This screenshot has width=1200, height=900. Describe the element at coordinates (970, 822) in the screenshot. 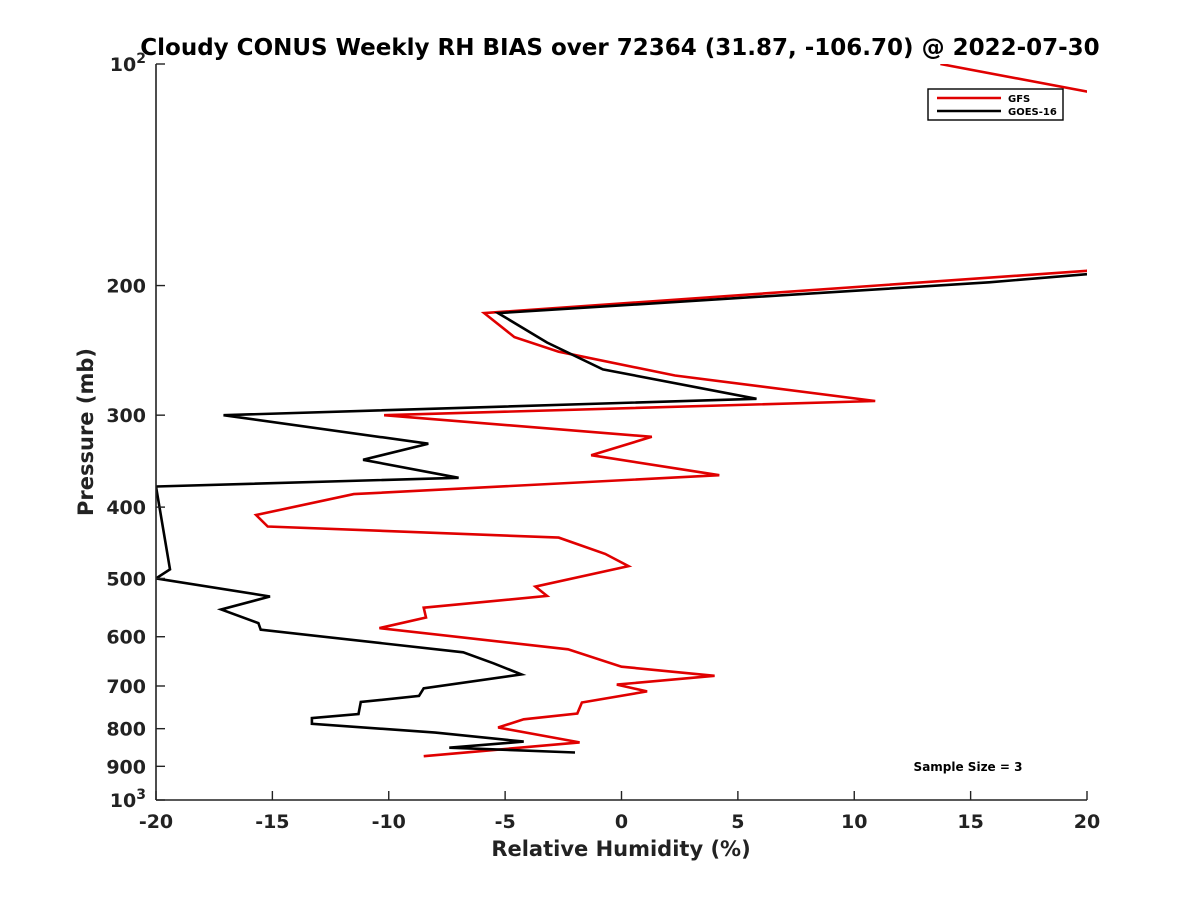

I see `x-tick-label: 15` at that location.